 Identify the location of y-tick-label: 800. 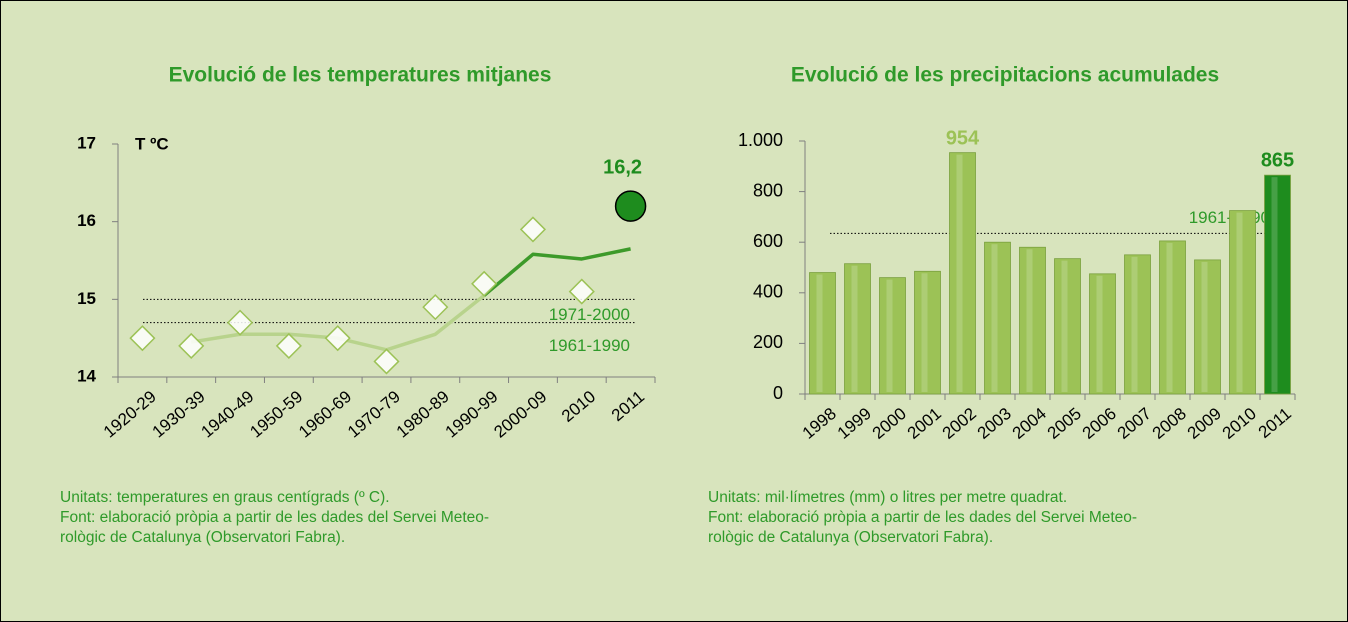
(768, 190).